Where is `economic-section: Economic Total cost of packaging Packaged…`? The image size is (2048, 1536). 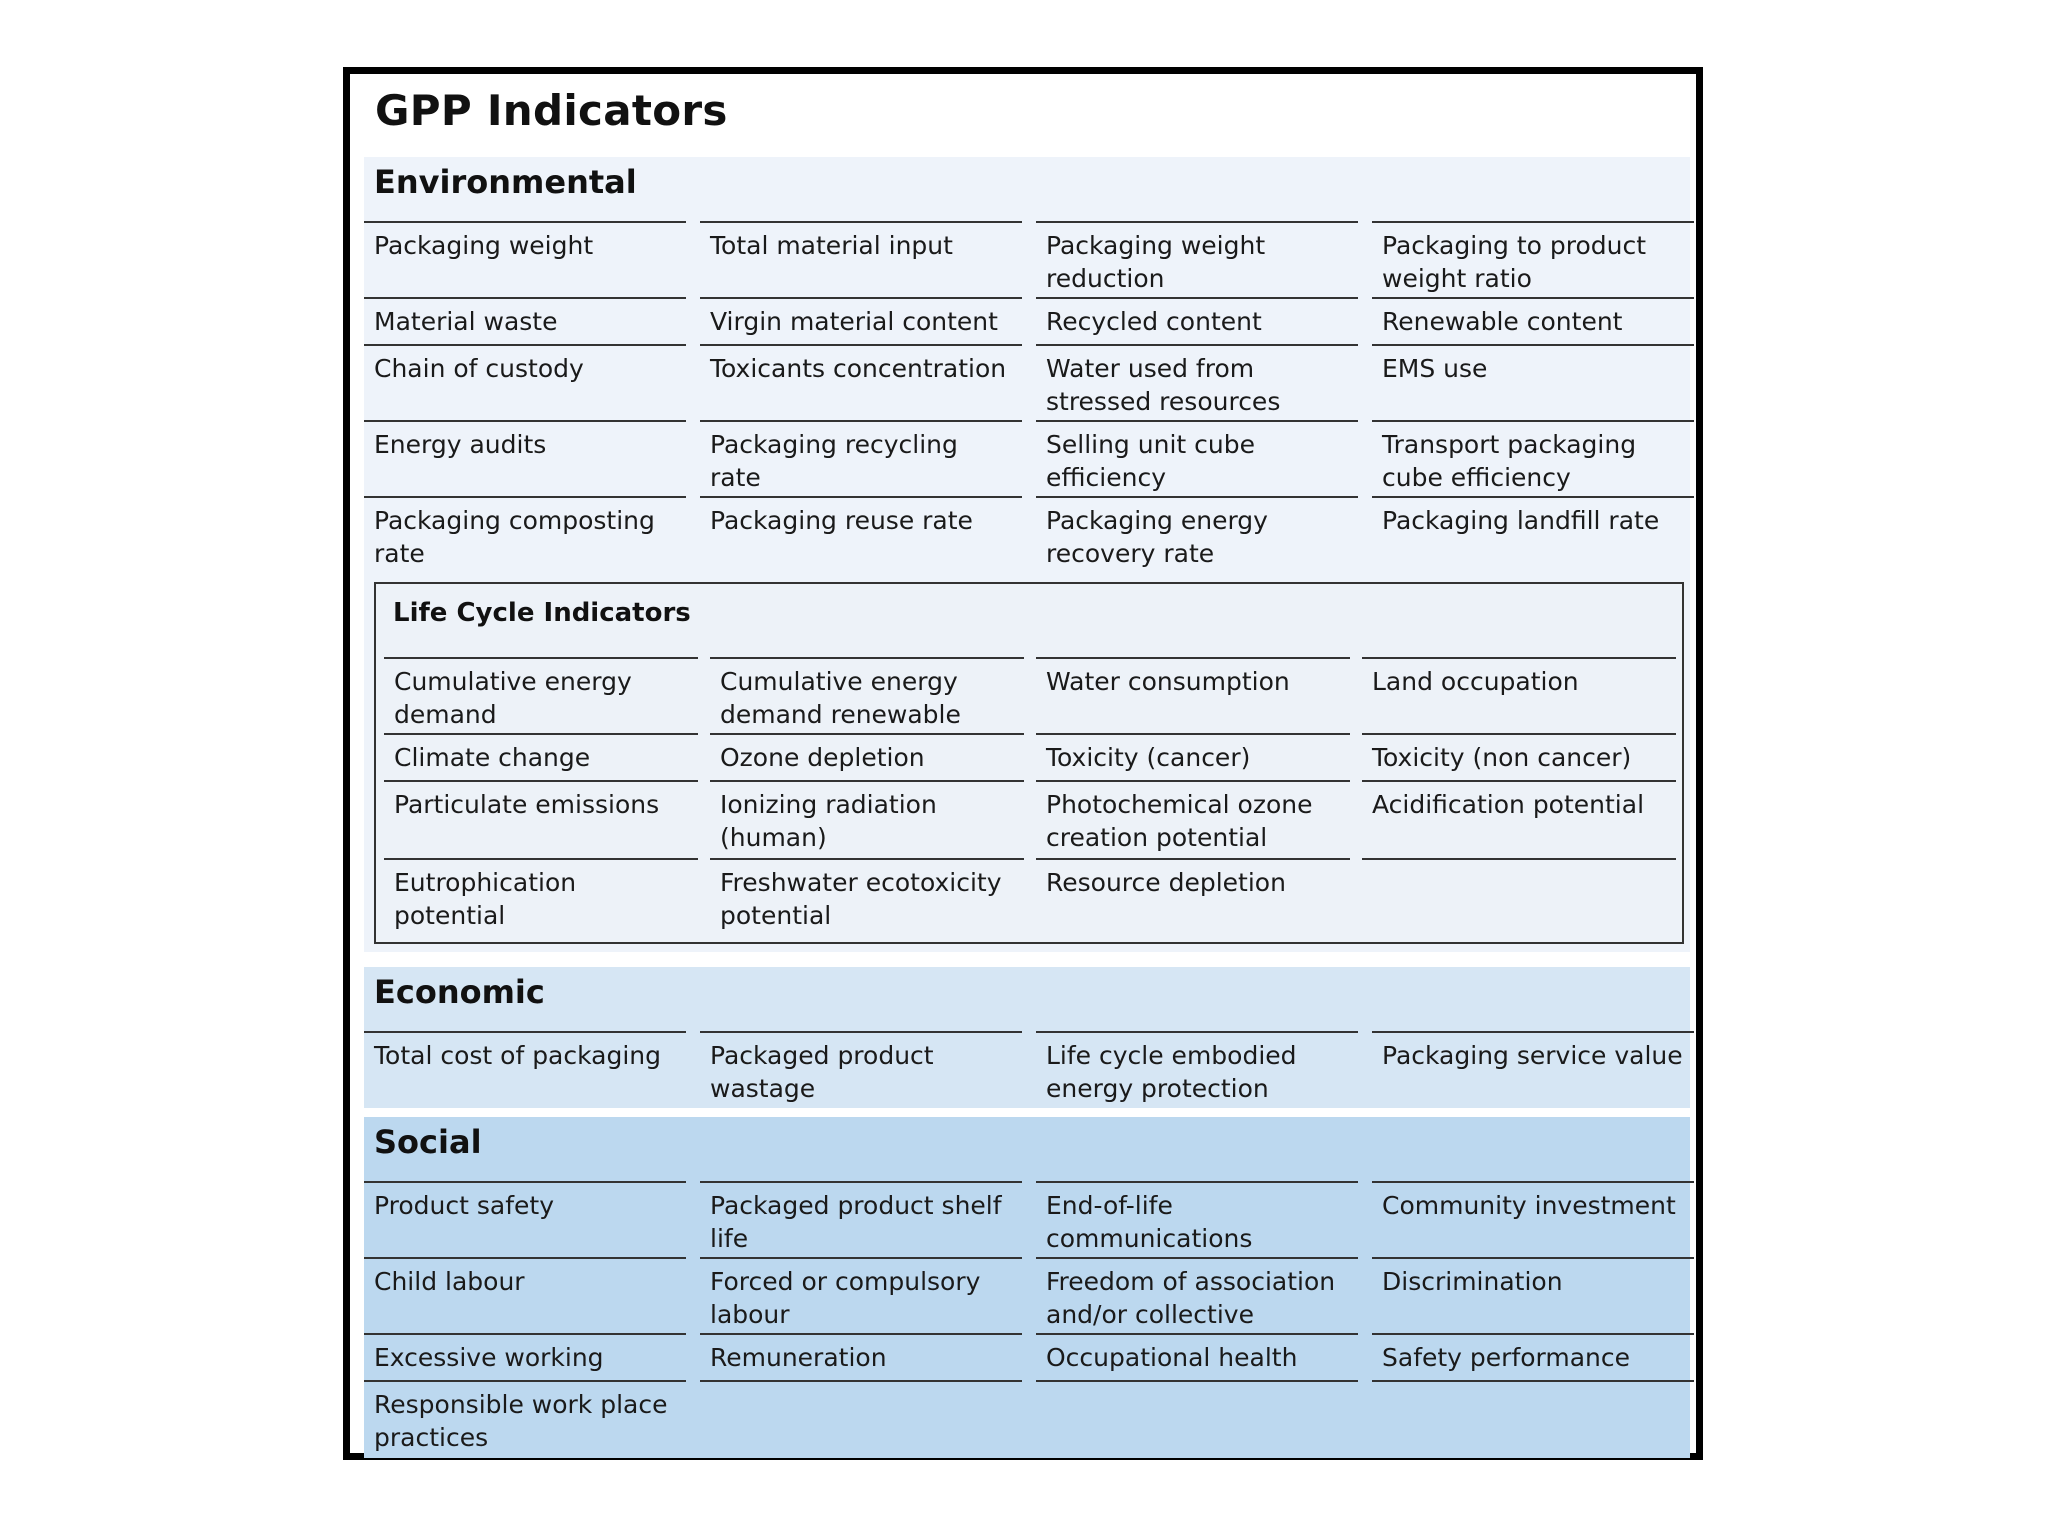
economic-section: Economic Total cost of packaging Packaged… is located at coordinates (1029, 1037).